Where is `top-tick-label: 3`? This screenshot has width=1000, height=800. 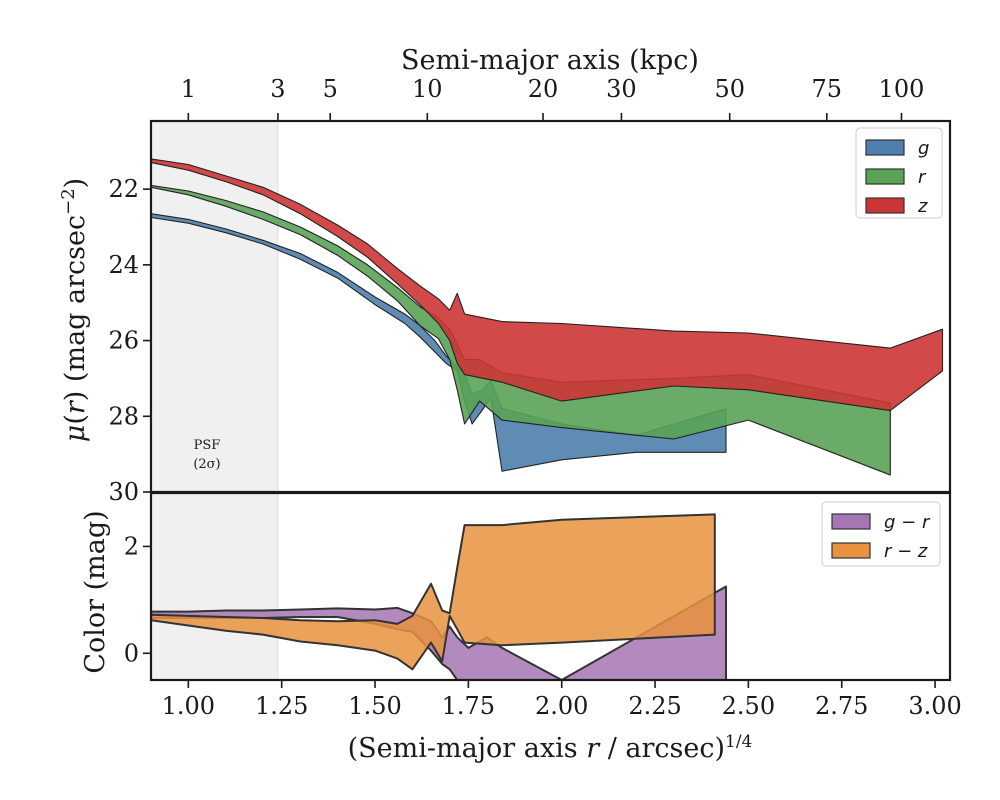
top-tick-label: 3 is located at coordinates (277, 89).